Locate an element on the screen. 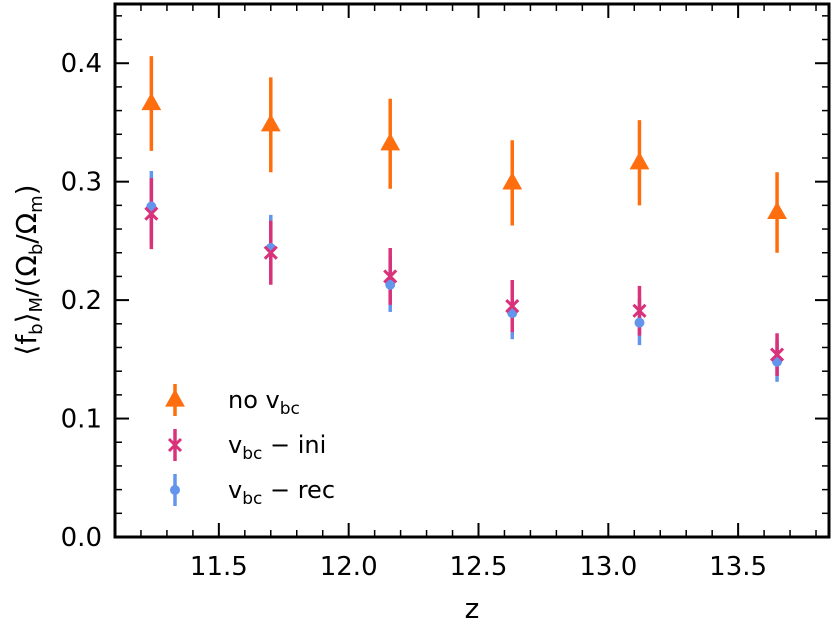  y-axis-title-close: ⟩ is located at coordinates (26, 317).